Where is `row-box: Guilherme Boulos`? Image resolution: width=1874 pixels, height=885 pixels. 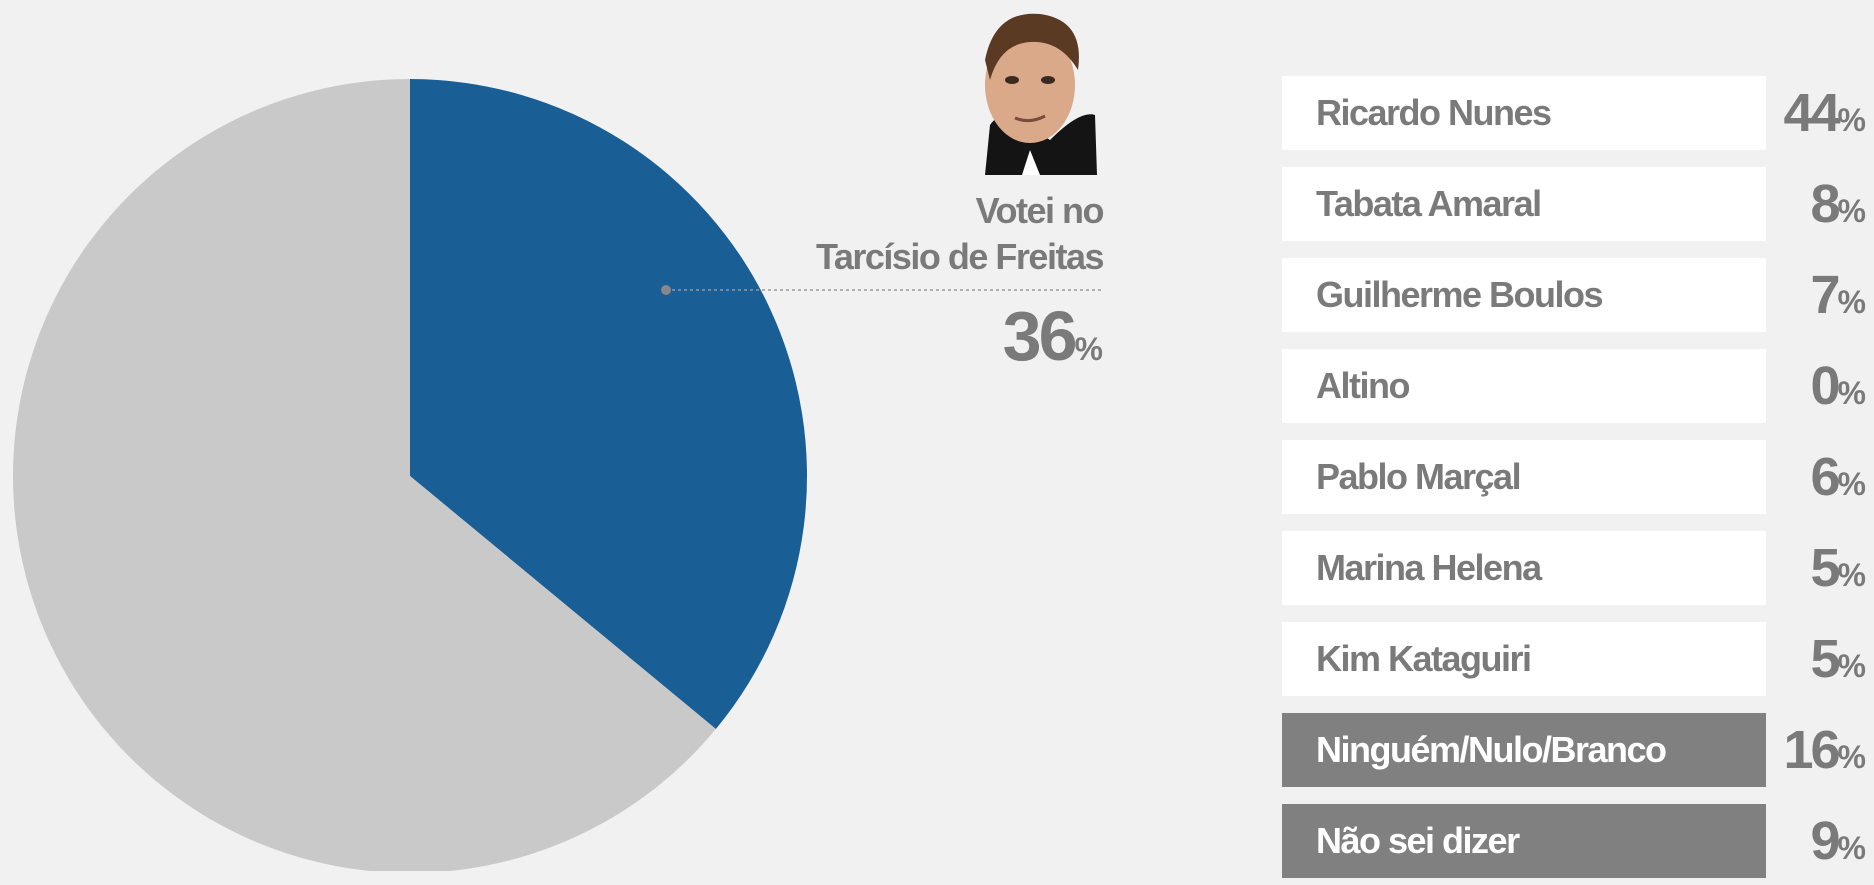
row-box: Guilherme Boulos is located at coordinates (1524, 295).